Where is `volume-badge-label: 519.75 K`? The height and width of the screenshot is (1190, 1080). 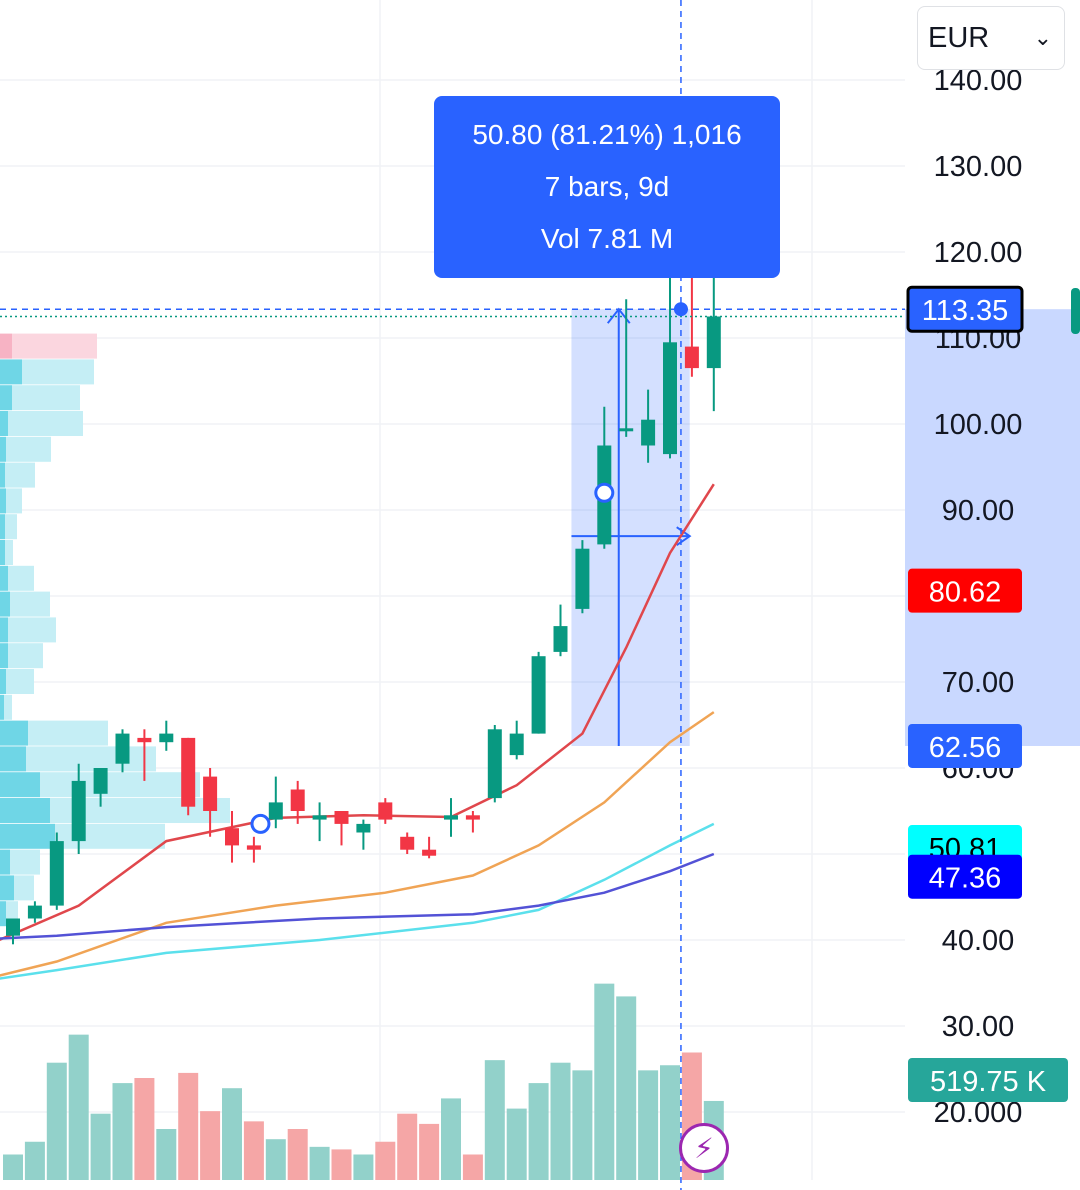
volume-badge-label: 519.75 K is located at coordinates (988, 1082).